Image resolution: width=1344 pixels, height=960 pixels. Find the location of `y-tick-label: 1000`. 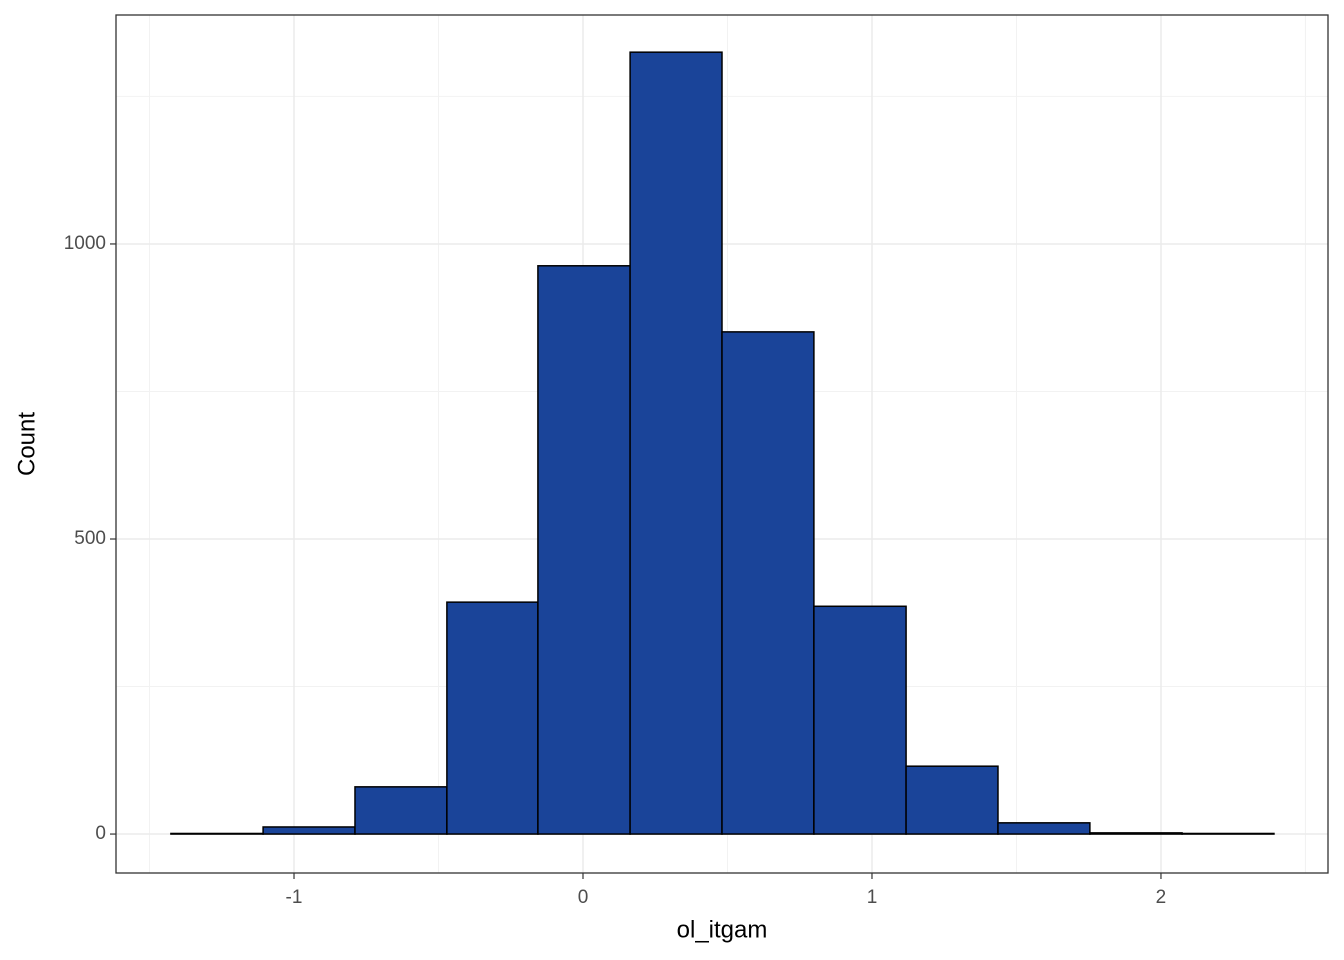

y-tick-label: 1000 is located at coordinates (85, 243).